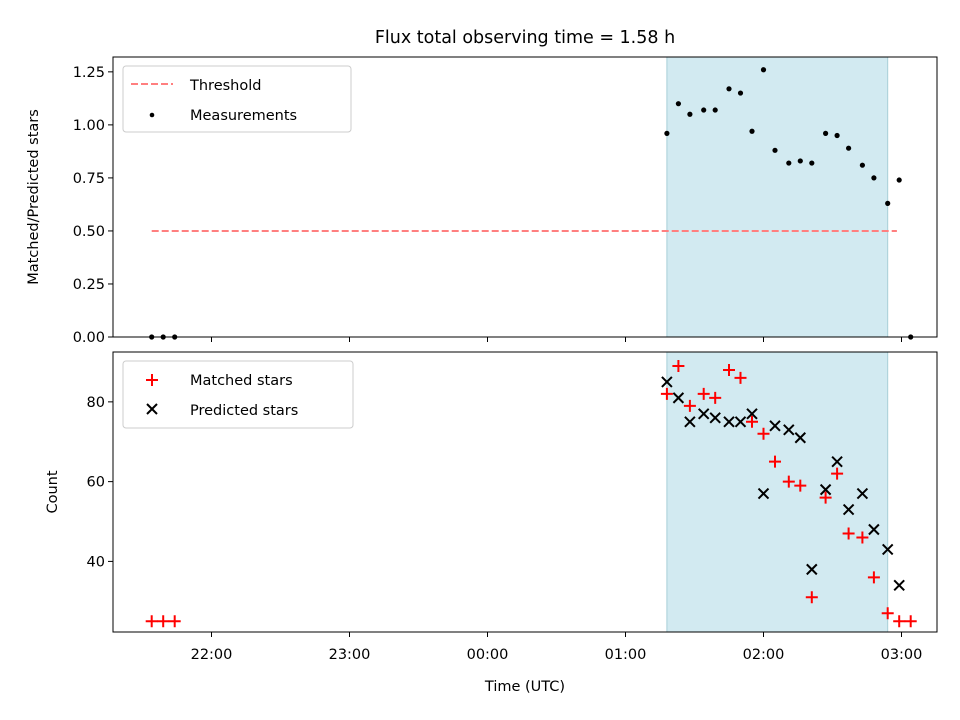 This screenshot has height=720, width=960. What do you see at coordinates (34, 197) in the screenshot?
I see `top-y-axis-label: Matched/Predicted stars` at bounding box center [34, 197].